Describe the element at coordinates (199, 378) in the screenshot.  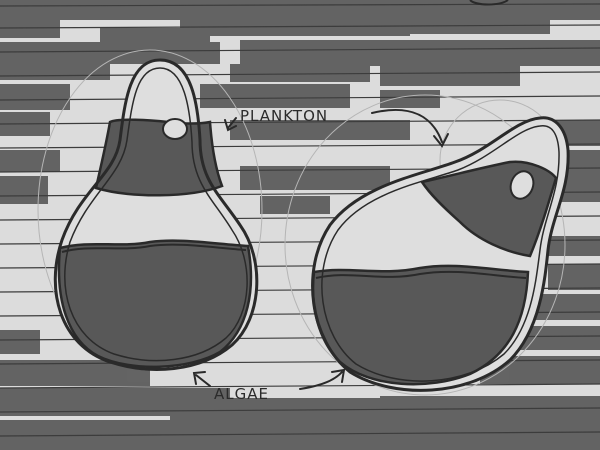
I see `arrow-algae-left-head` at that location.